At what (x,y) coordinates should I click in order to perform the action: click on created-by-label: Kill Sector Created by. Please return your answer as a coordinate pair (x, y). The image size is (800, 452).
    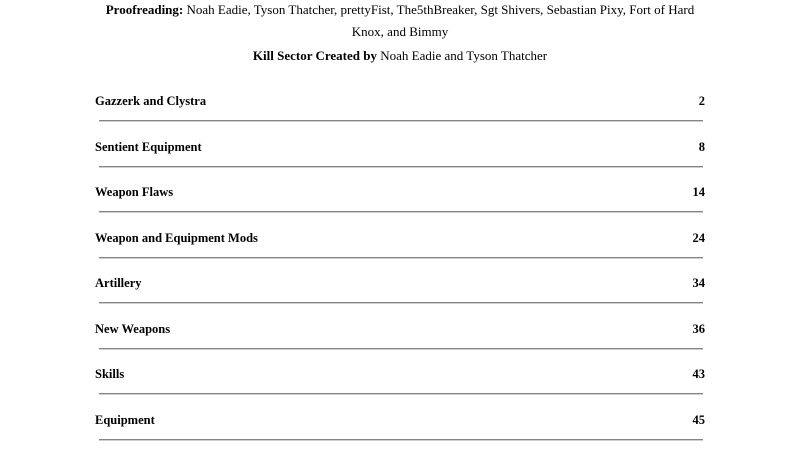
    Looking at the image, I should click on (315, 55).